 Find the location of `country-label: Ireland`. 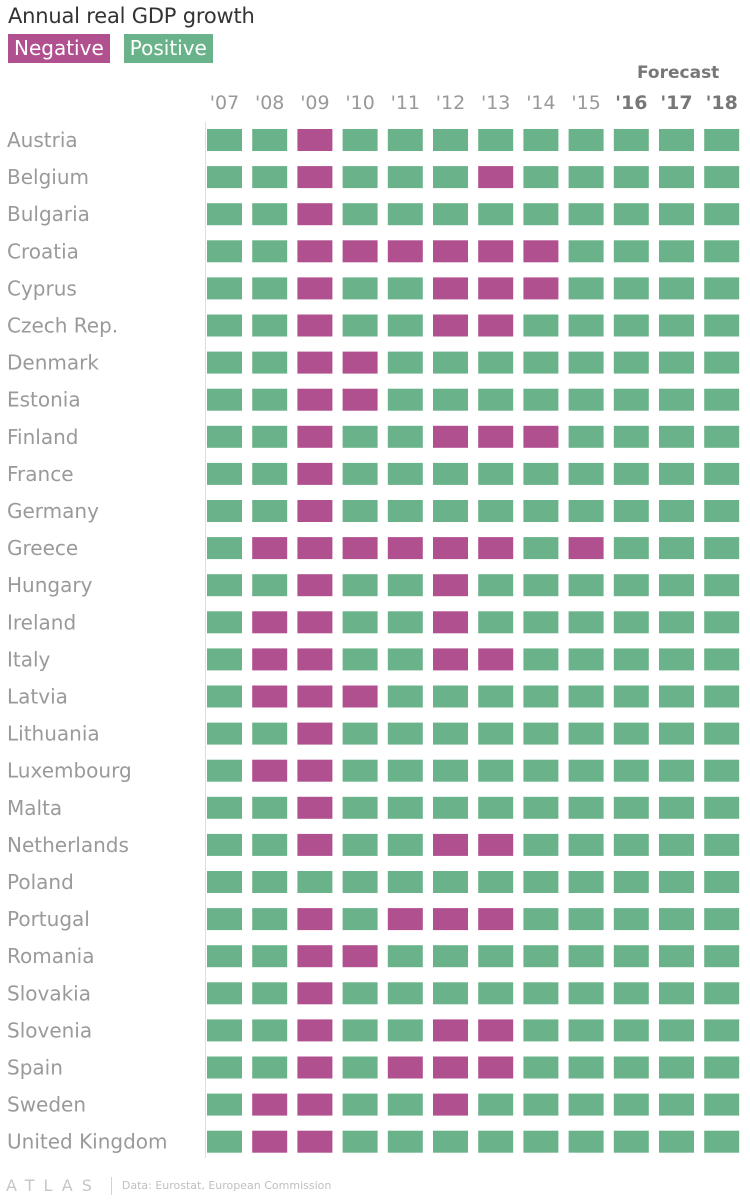

country-label: Ireland is located at coordinates (41, 622).